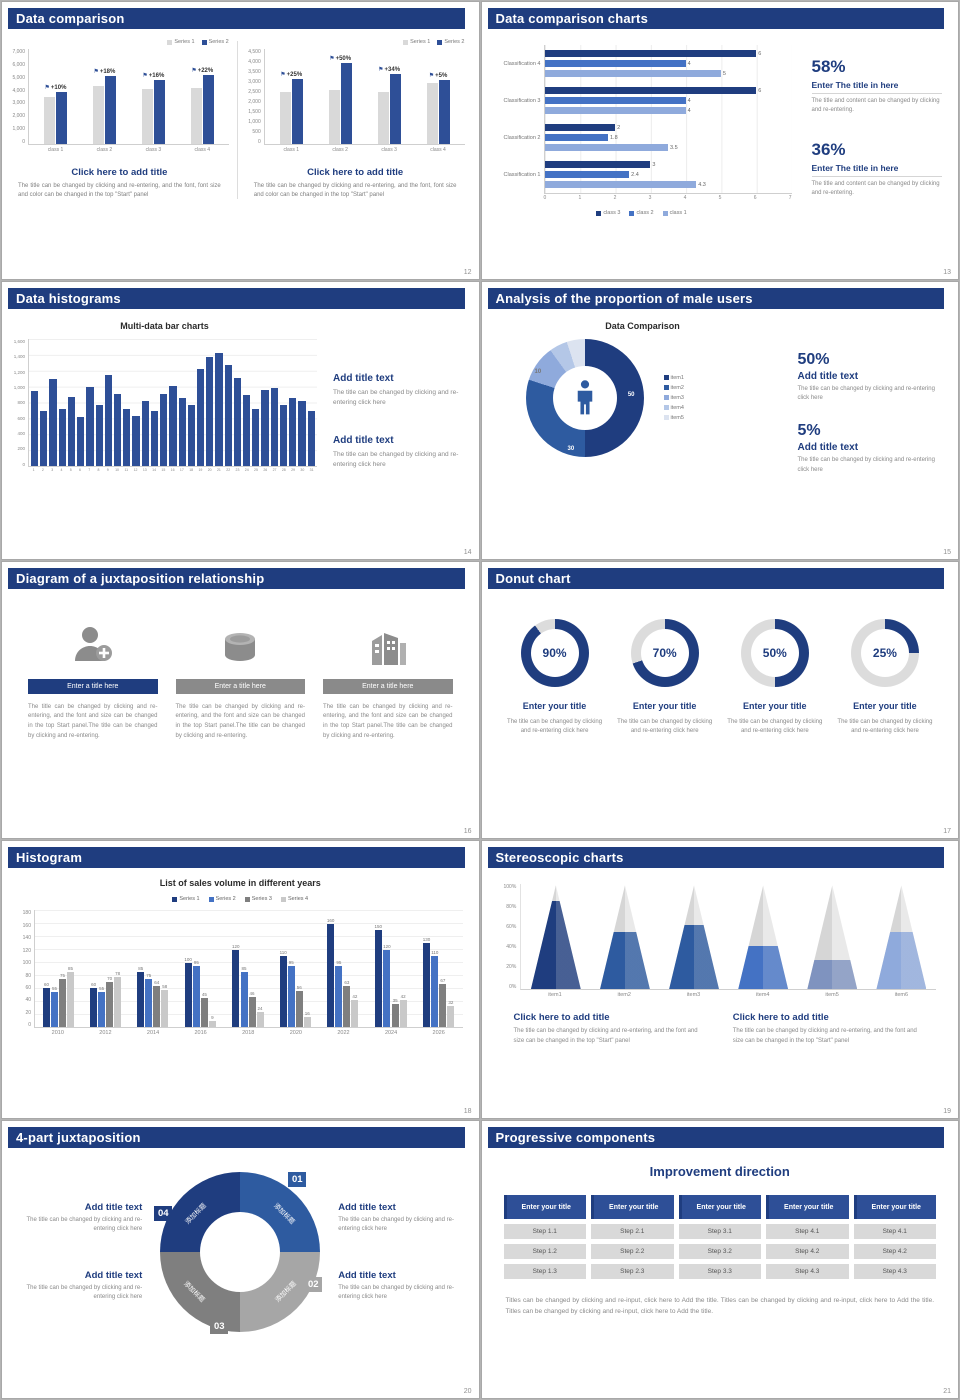 The image size is (960, 1400). What do you see at coordinates (624, 995) in the screenshot?
I see `tick-label: item2` at bounding box center [624, 995].